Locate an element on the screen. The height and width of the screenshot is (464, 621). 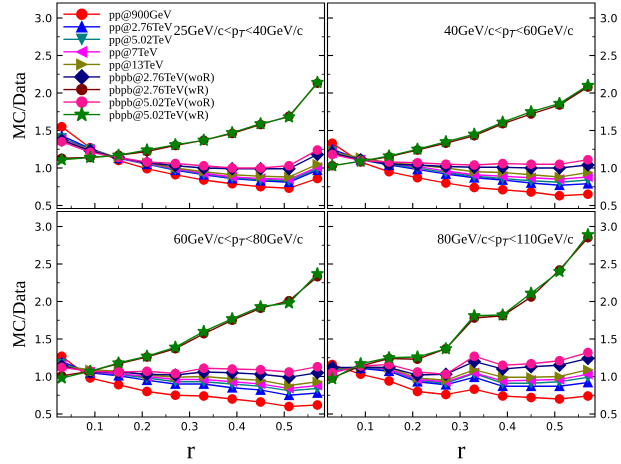
legend-label: pp@13TeV is located at coordinates (136, 66).